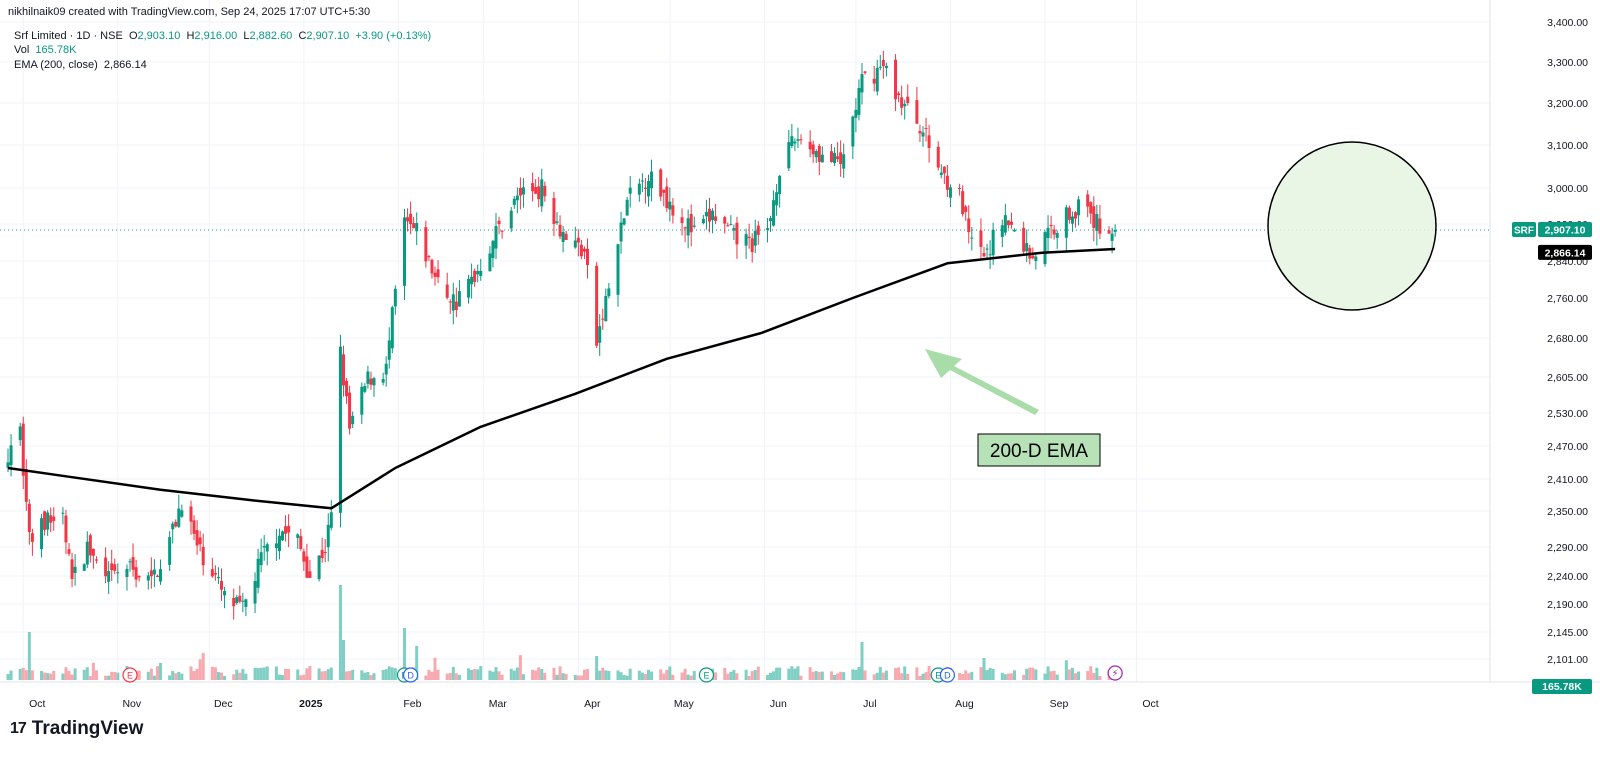 The height and width of the screenshot is (770, 1600). What do you see at coordinates (76, 729) in the screenshot?
I see `tradingview-logo: 17 TradingView` at bounding box center [76, 729].